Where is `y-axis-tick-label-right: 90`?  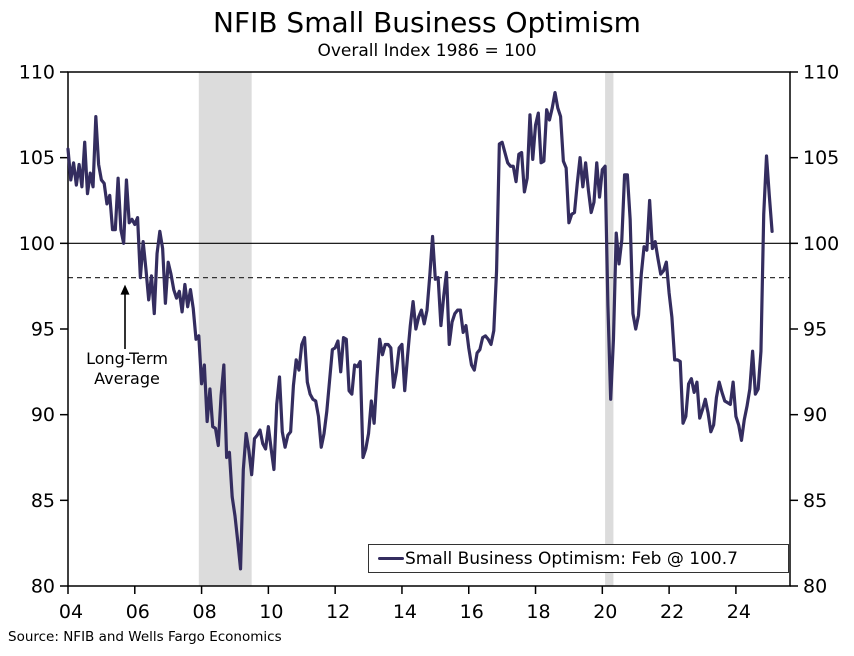
y-axis-tick-label-right: 90 is located at coordinates (815, 415).